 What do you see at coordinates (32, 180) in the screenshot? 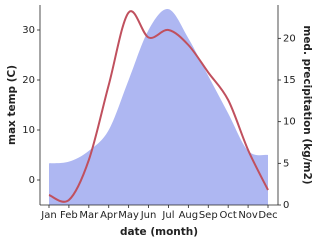
I see `y-tick-label: 0` at bounding box center [32, 180].